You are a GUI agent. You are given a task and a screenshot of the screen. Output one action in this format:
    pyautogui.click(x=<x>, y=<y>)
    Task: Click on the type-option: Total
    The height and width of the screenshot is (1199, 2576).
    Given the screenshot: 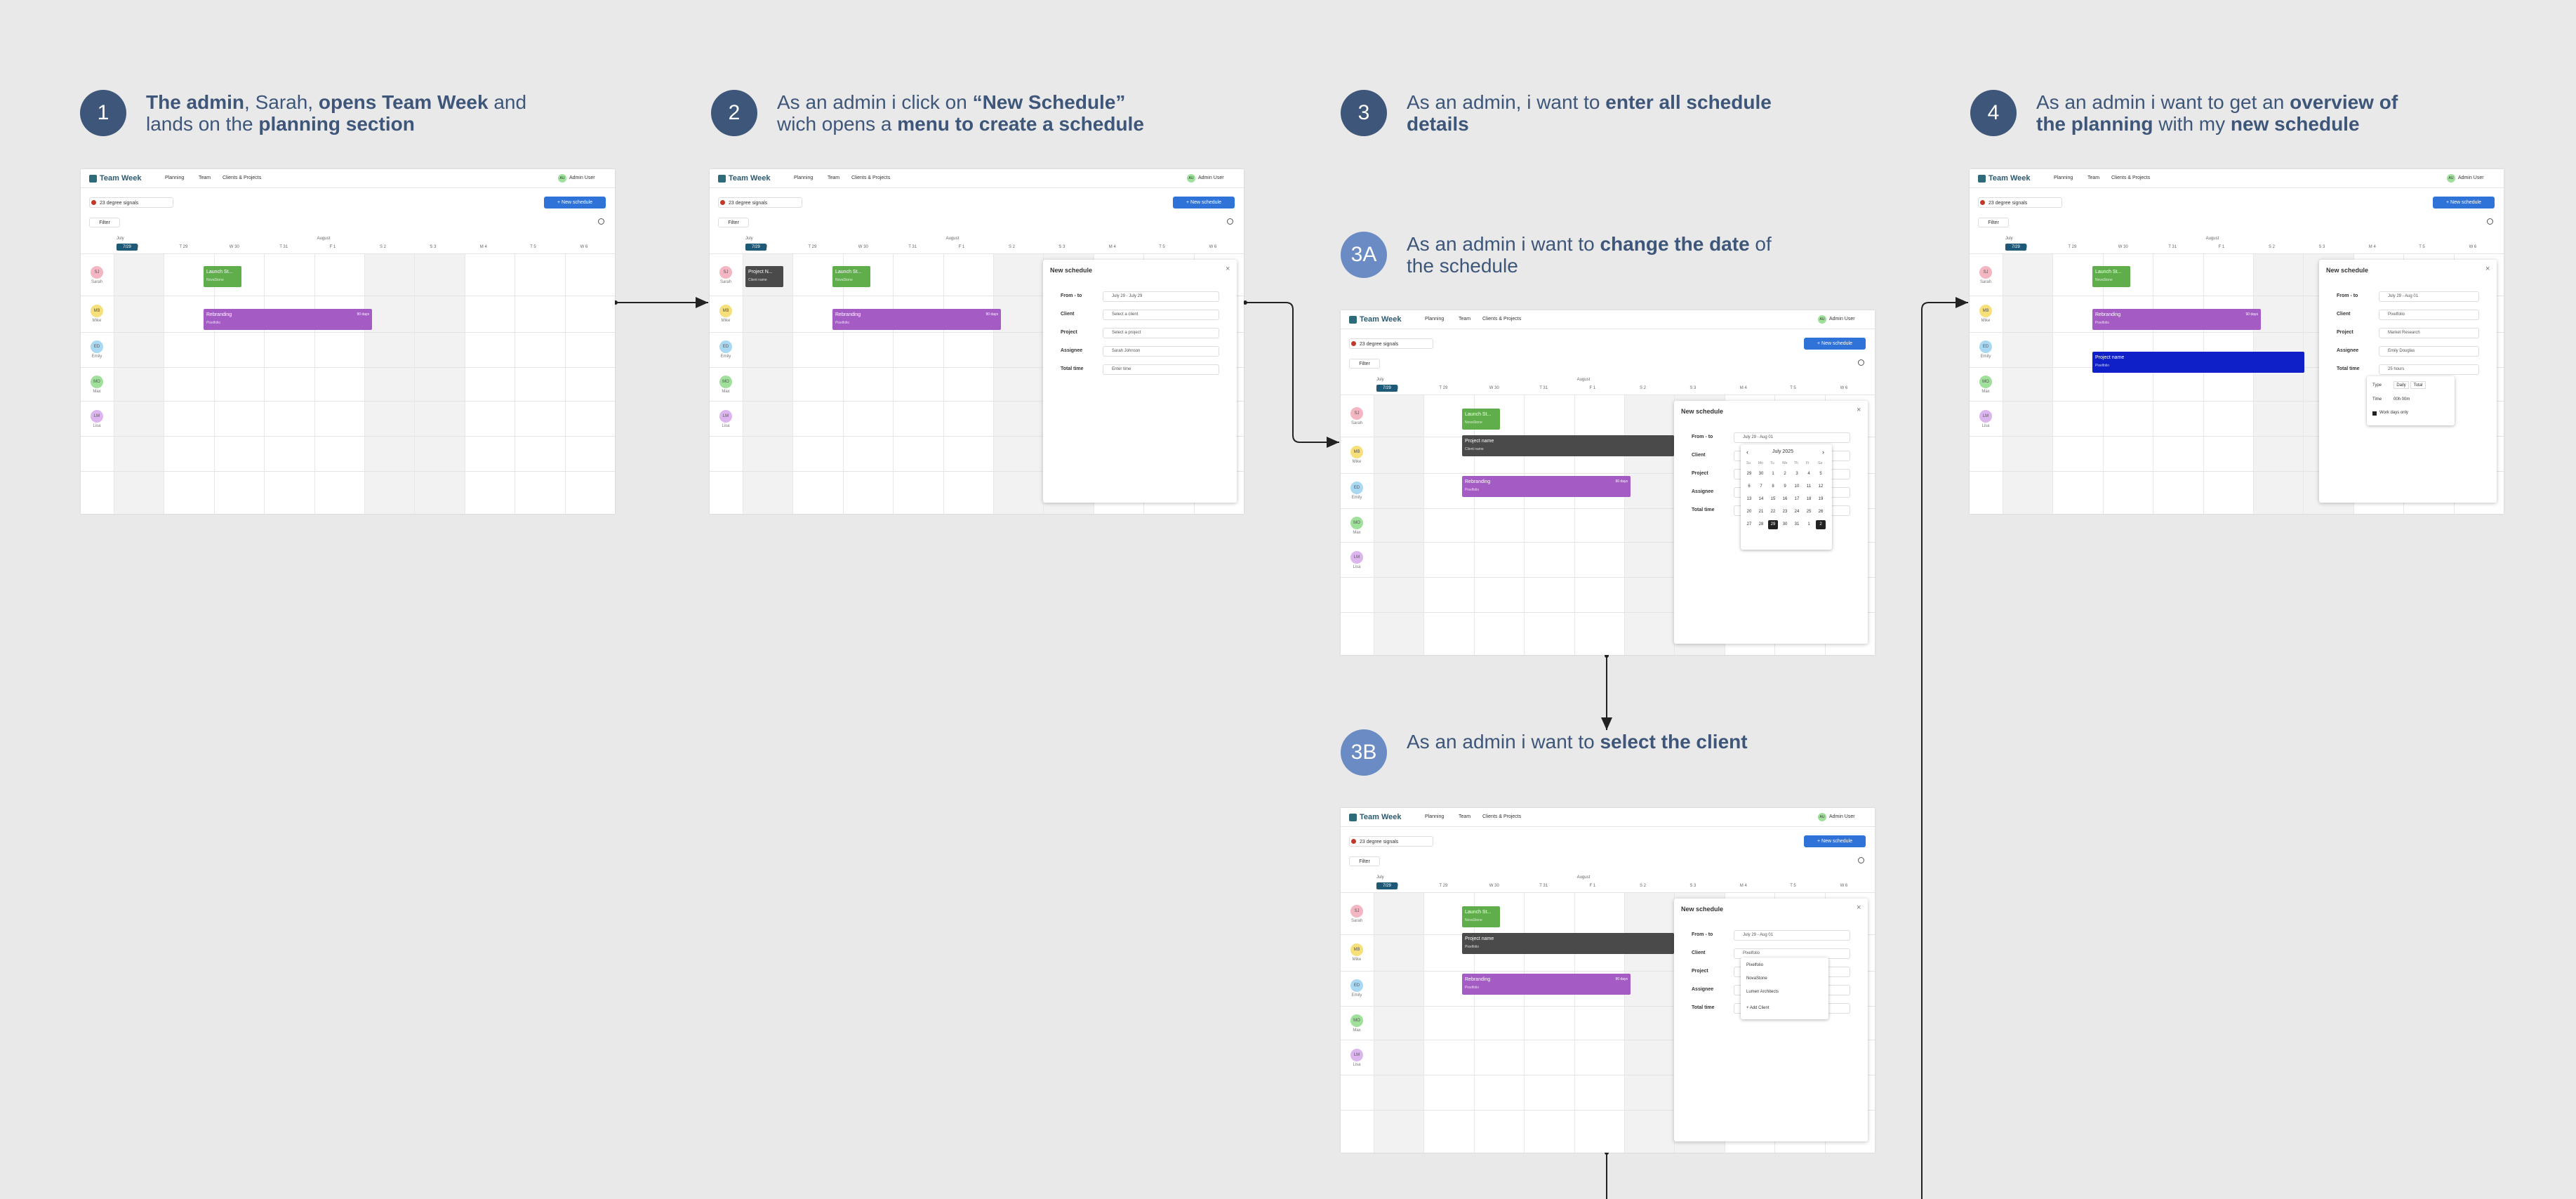 What is the action you would take?
    pyautogui.click(x=2418, y=385)
    